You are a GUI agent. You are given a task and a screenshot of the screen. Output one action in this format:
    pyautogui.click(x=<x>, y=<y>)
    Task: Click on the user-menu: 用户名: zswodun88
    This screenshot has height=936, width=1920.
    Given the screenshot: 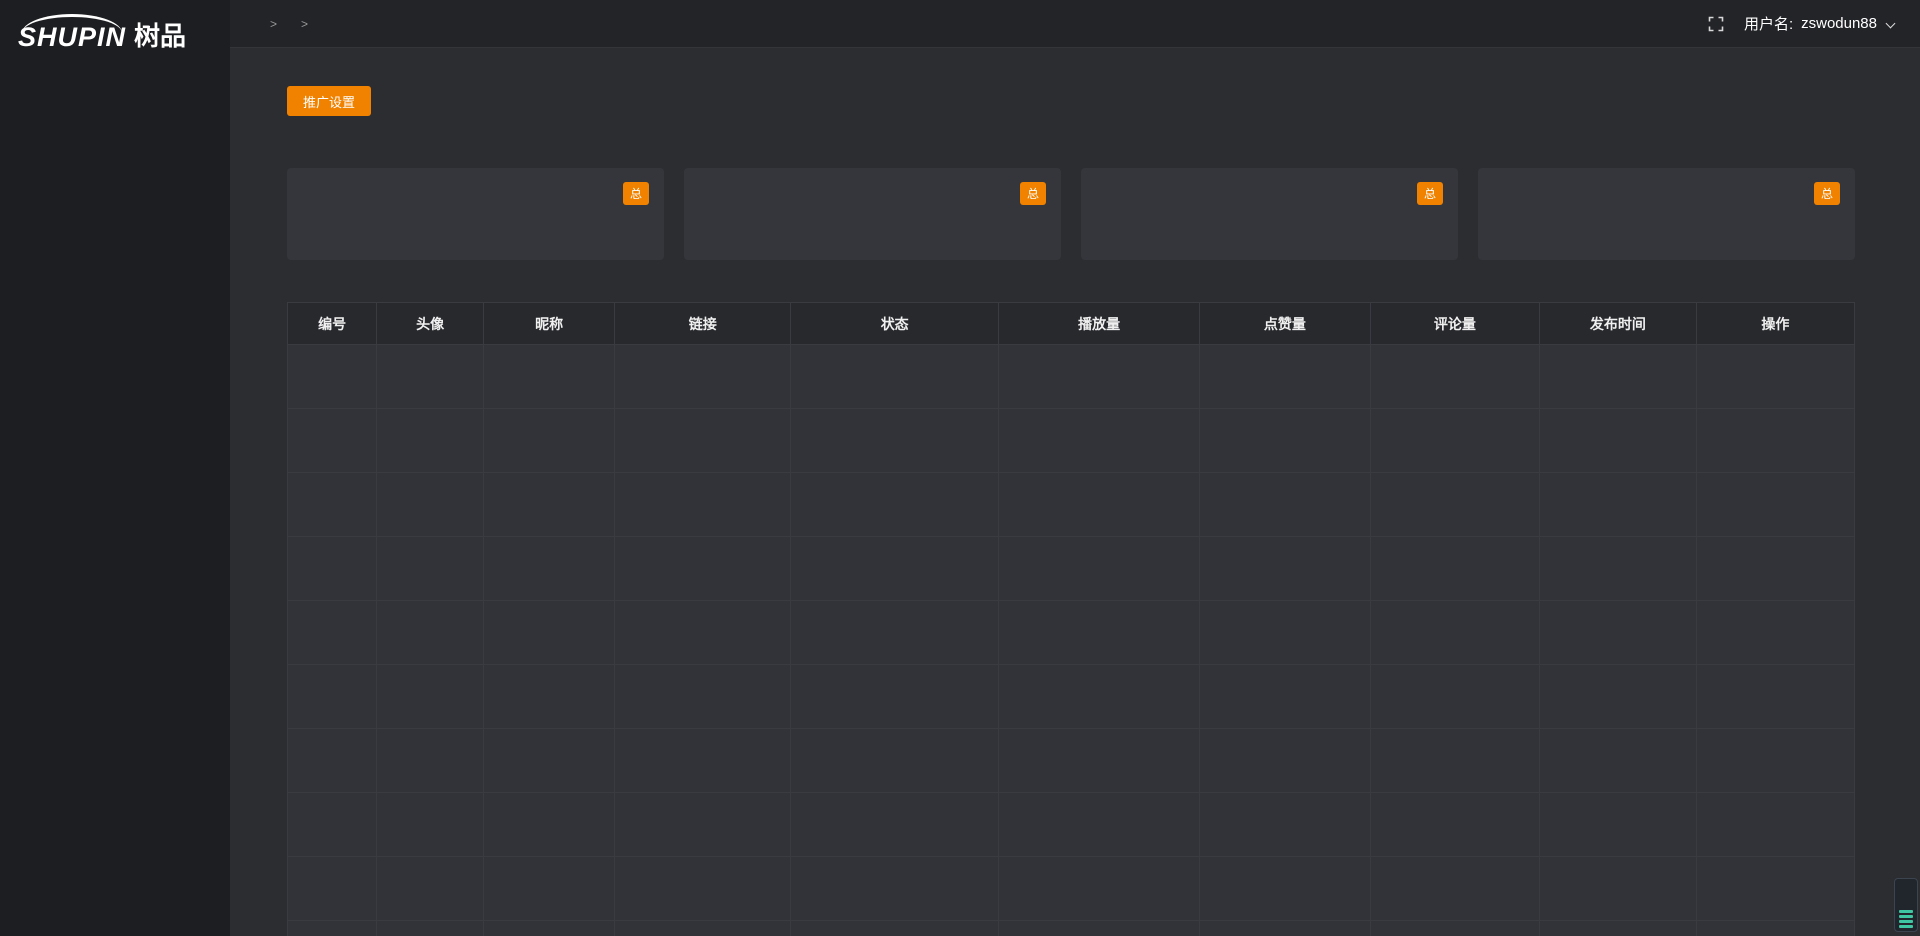 What is the action you would take?
    pyautogui.click(x=1819, y=23)
    